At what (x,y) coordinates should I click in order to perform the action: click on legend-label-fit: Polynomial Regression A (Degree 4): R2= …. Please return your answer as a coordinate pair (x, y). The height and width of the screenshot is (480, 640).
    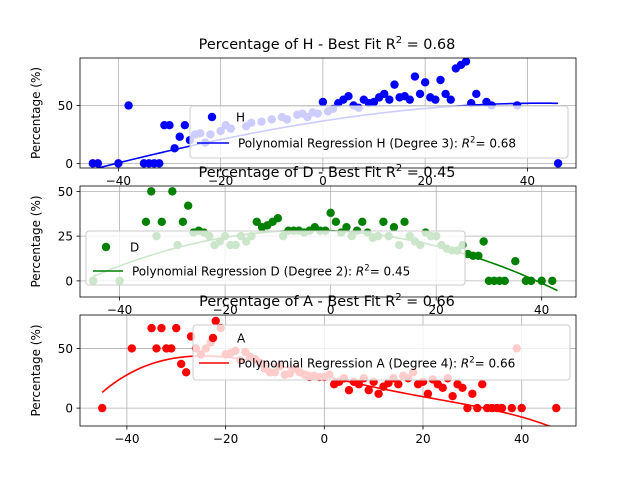
    Looking at the image, I should click on (376, 363).